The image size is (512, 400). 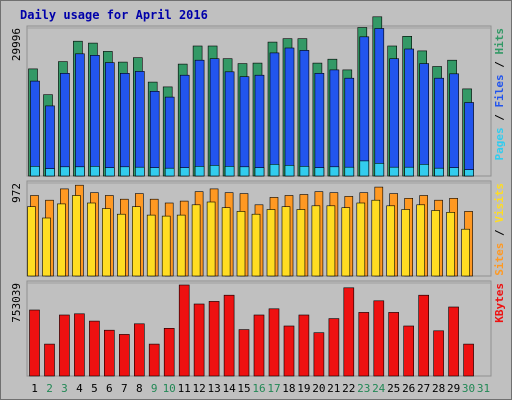 I want to click on x-tick-label: 10, so click(x=169, y=388).